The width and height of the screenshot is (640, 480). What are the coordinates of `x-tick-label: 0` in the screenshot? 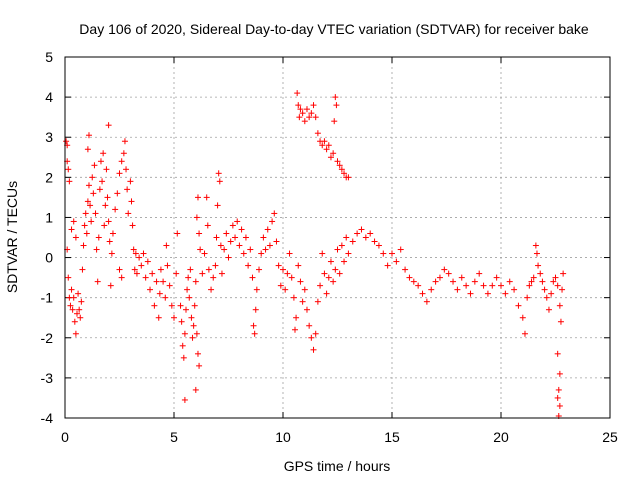 It's located at (65, 437).